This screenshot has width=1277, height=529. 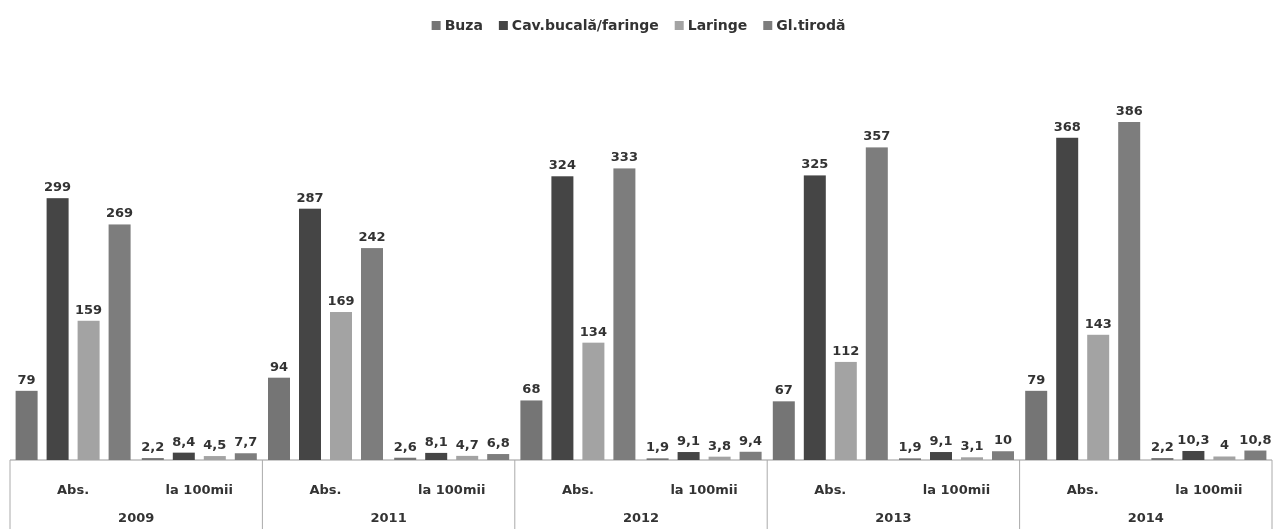 What do you see at coordinates (279, 366) in the screenshot?
I see `data-label: 94` at bounding box center [279, 366].